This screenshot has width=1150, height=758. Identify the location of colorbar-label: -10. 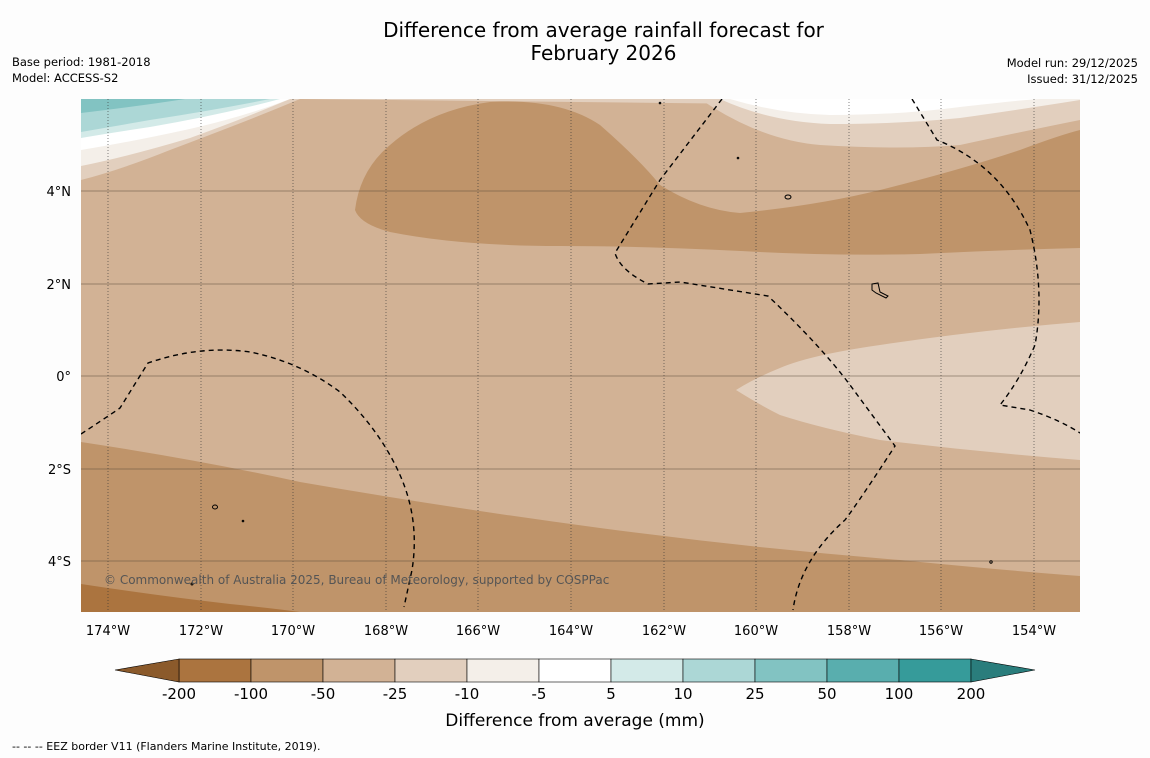
(467, 694).